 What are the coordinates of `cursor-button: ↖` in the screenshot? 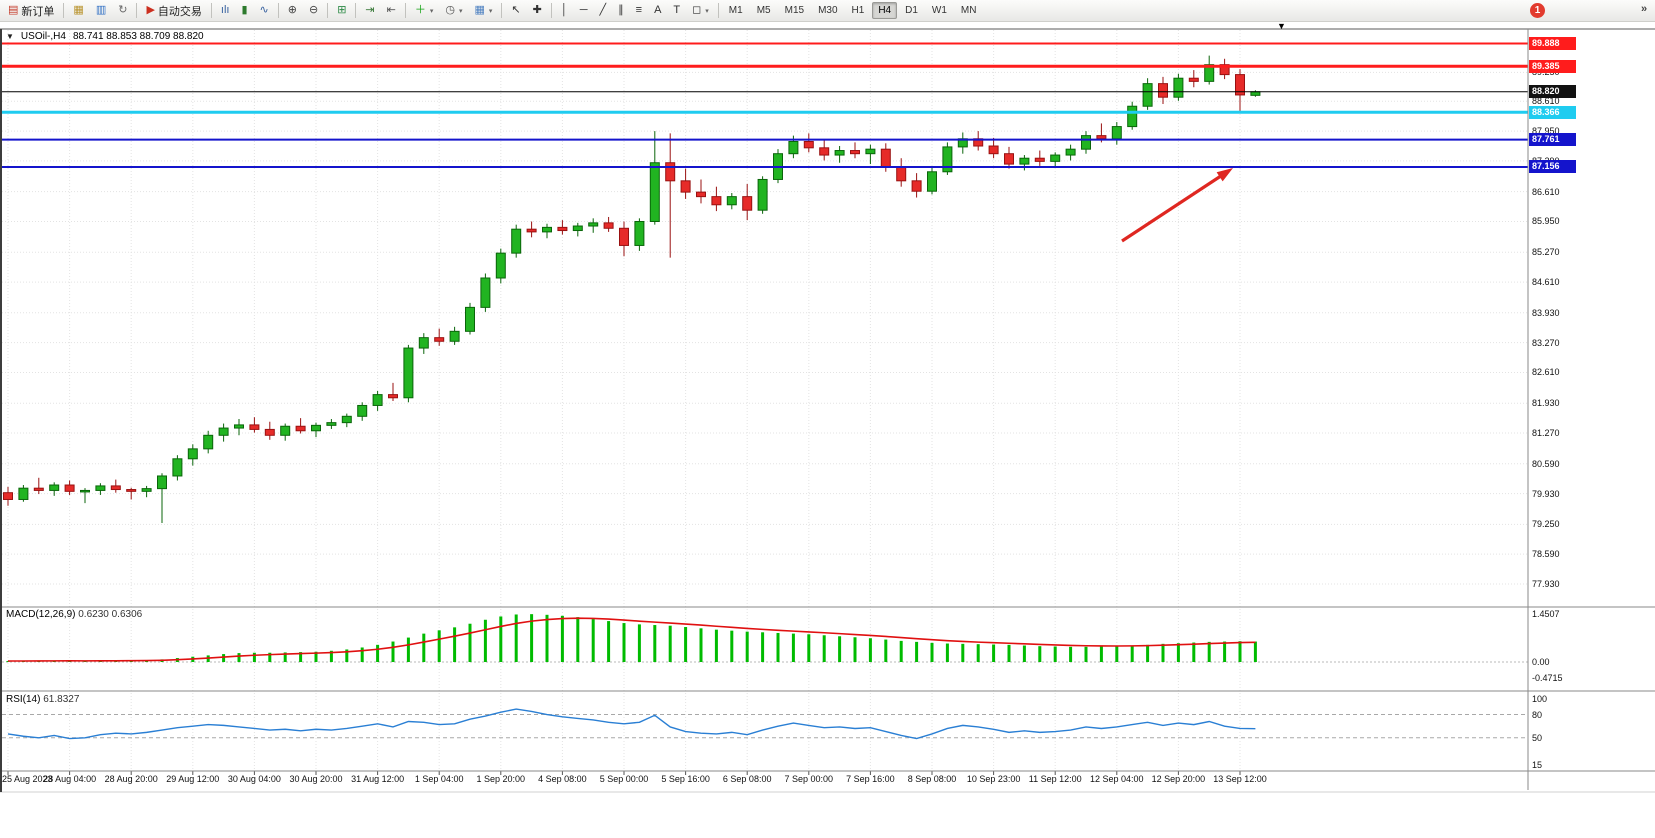 It's located at (515, 11).